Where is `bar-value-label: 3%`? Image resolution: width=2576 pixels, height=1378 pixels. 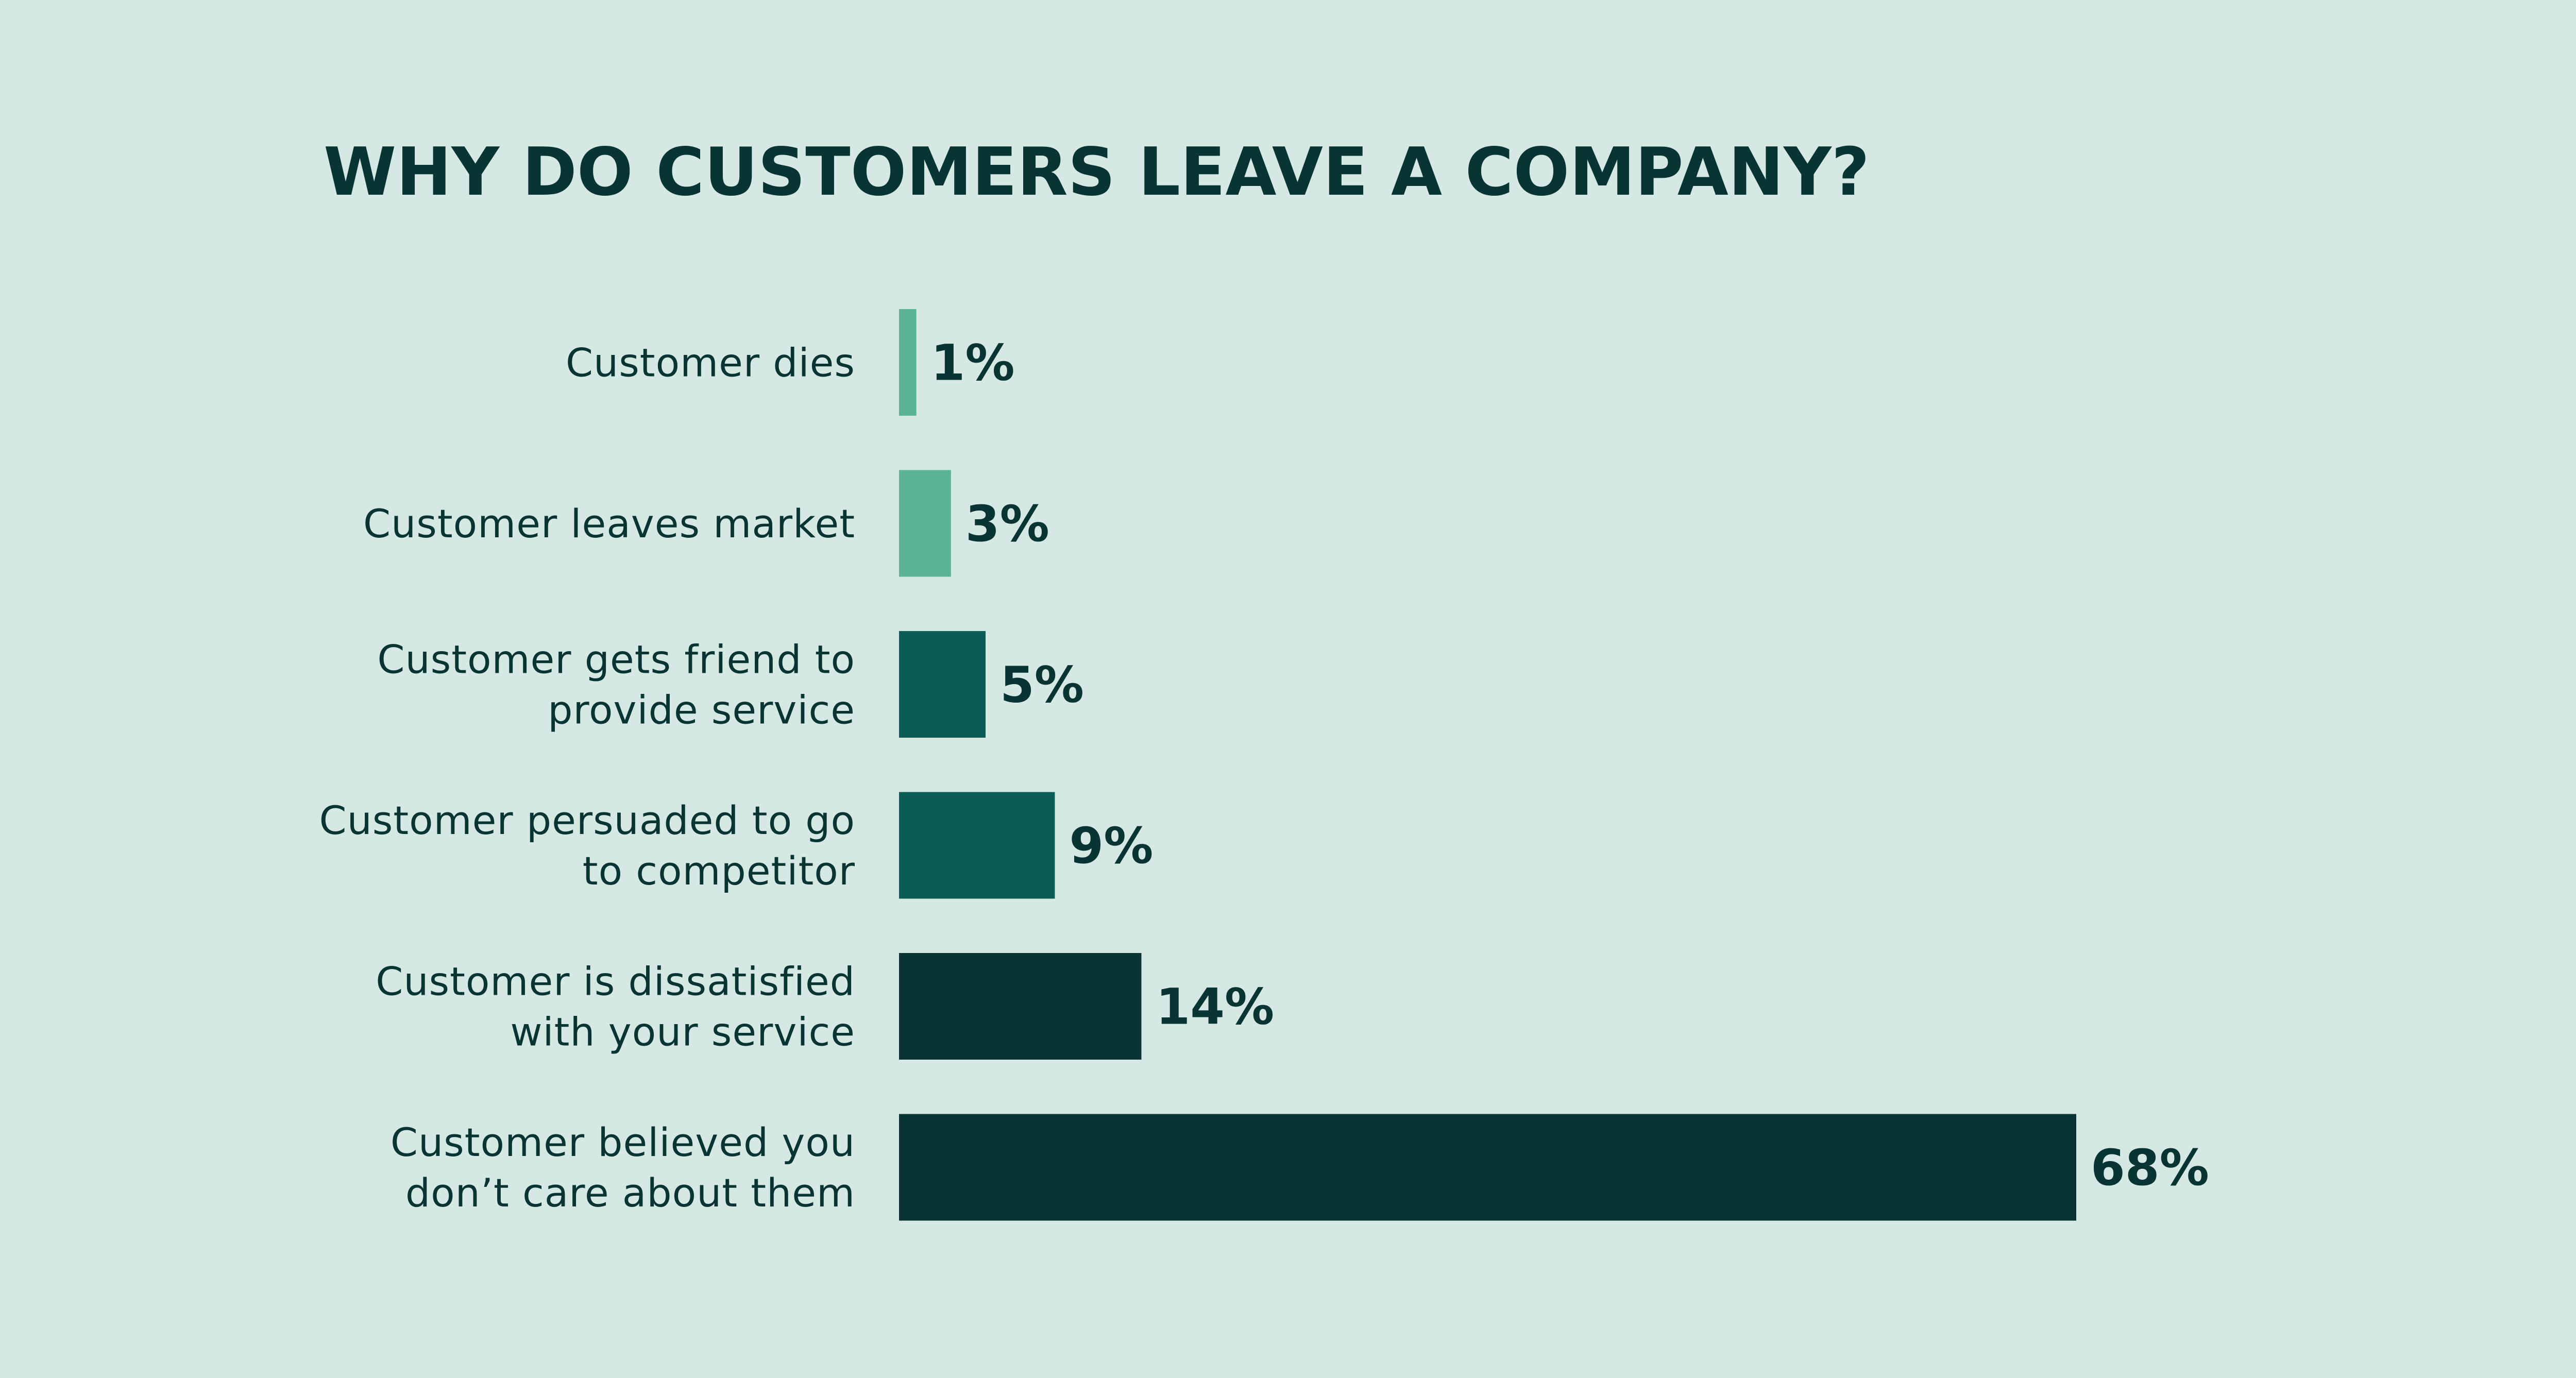 bar-value-label: 3% is located at coordinates (1007, 524).